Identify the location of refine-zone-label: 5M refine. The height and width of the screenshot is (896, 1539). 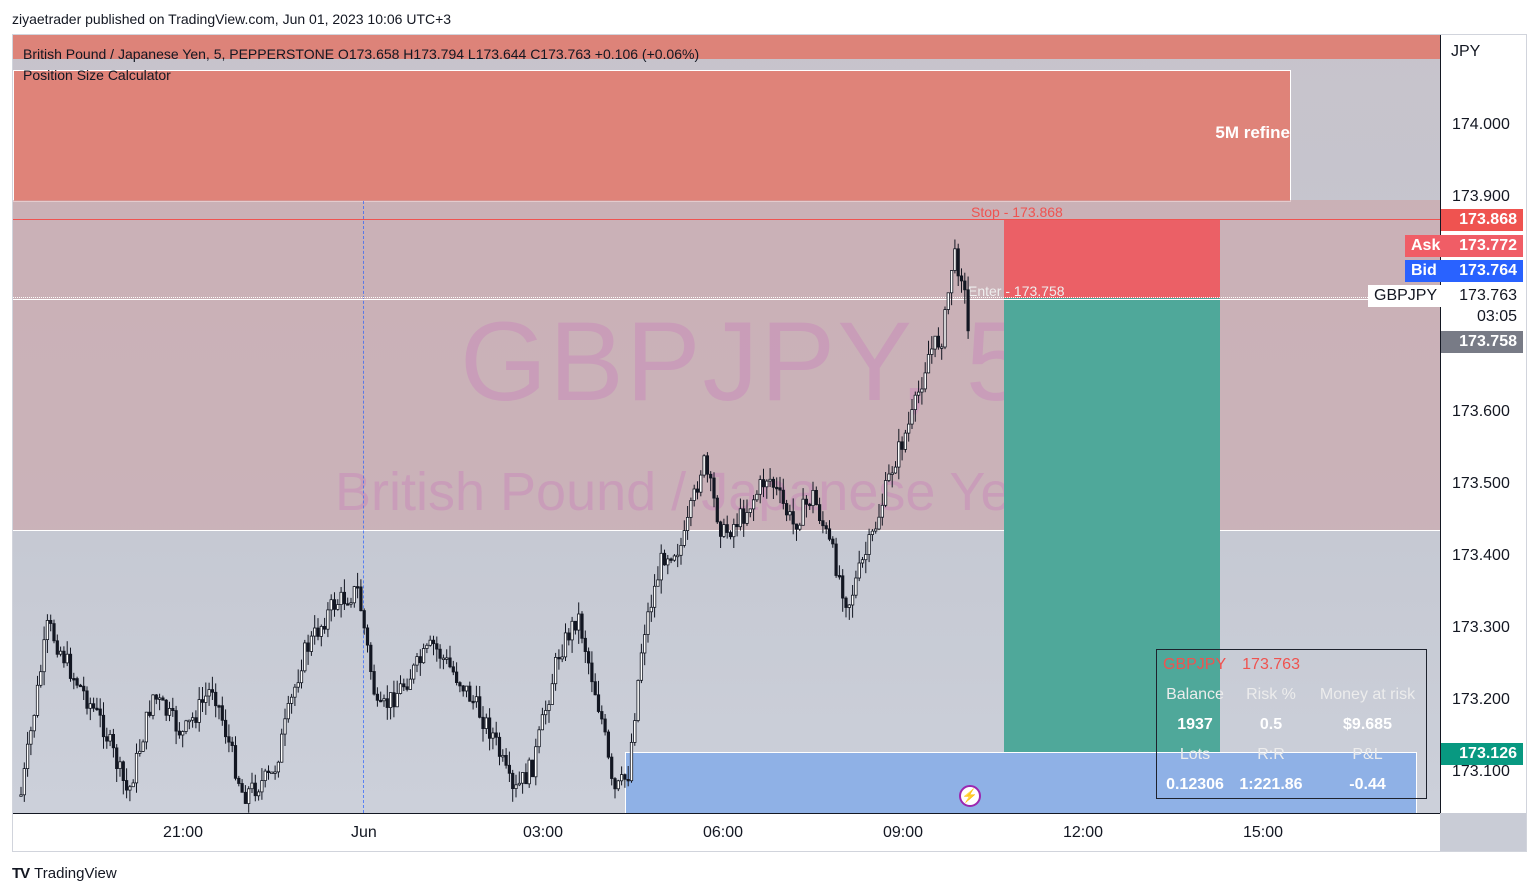
(1252, 132).